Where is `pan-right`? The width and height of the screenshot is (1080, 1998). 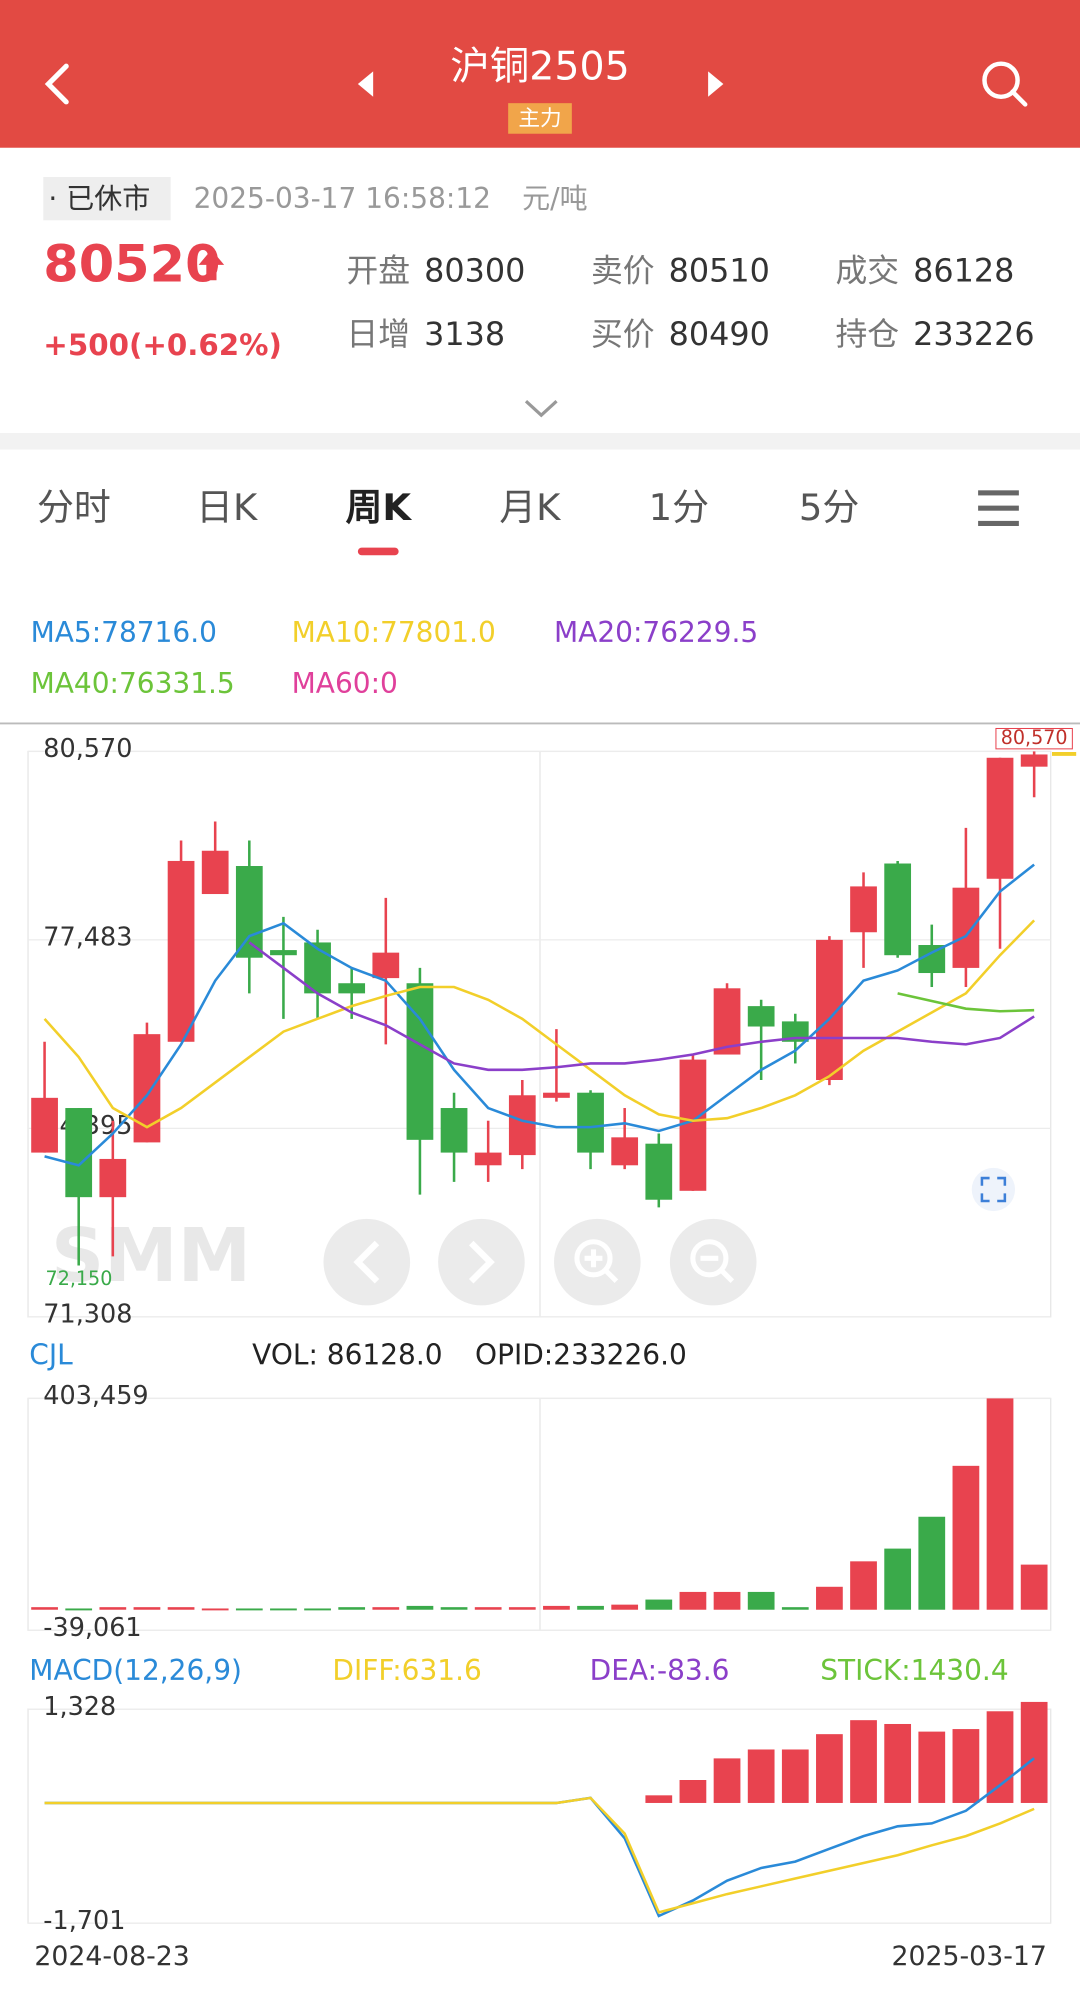
pan-right is located at coordinates (481, 1262).